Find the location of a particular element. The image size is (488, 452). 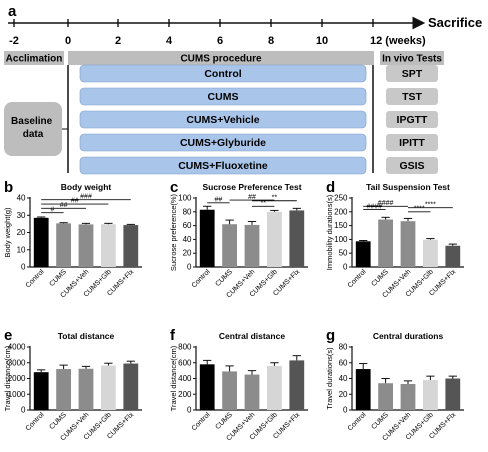

test-label-ipgtt: IPGTT is located at coordinates (413, 120).